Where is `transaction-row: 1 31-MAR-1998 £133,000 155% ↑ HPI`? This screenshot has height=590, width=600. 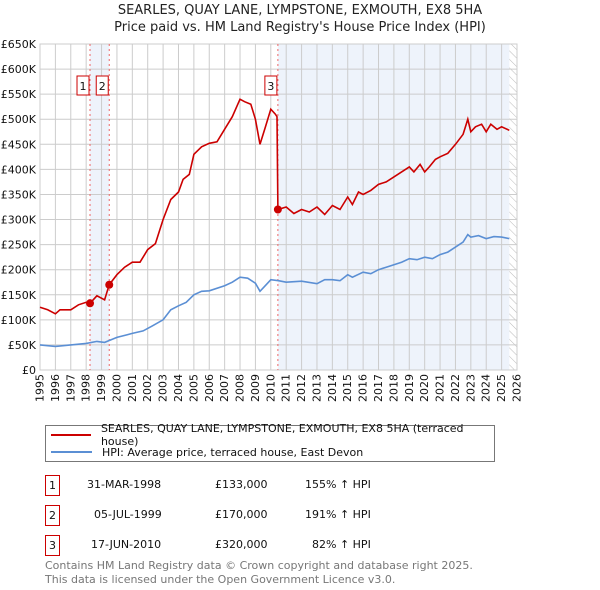 transaction-row: 1 31-MAR-1998 £133,000 155% ↑ HPI is located at coordinates (255, 486).